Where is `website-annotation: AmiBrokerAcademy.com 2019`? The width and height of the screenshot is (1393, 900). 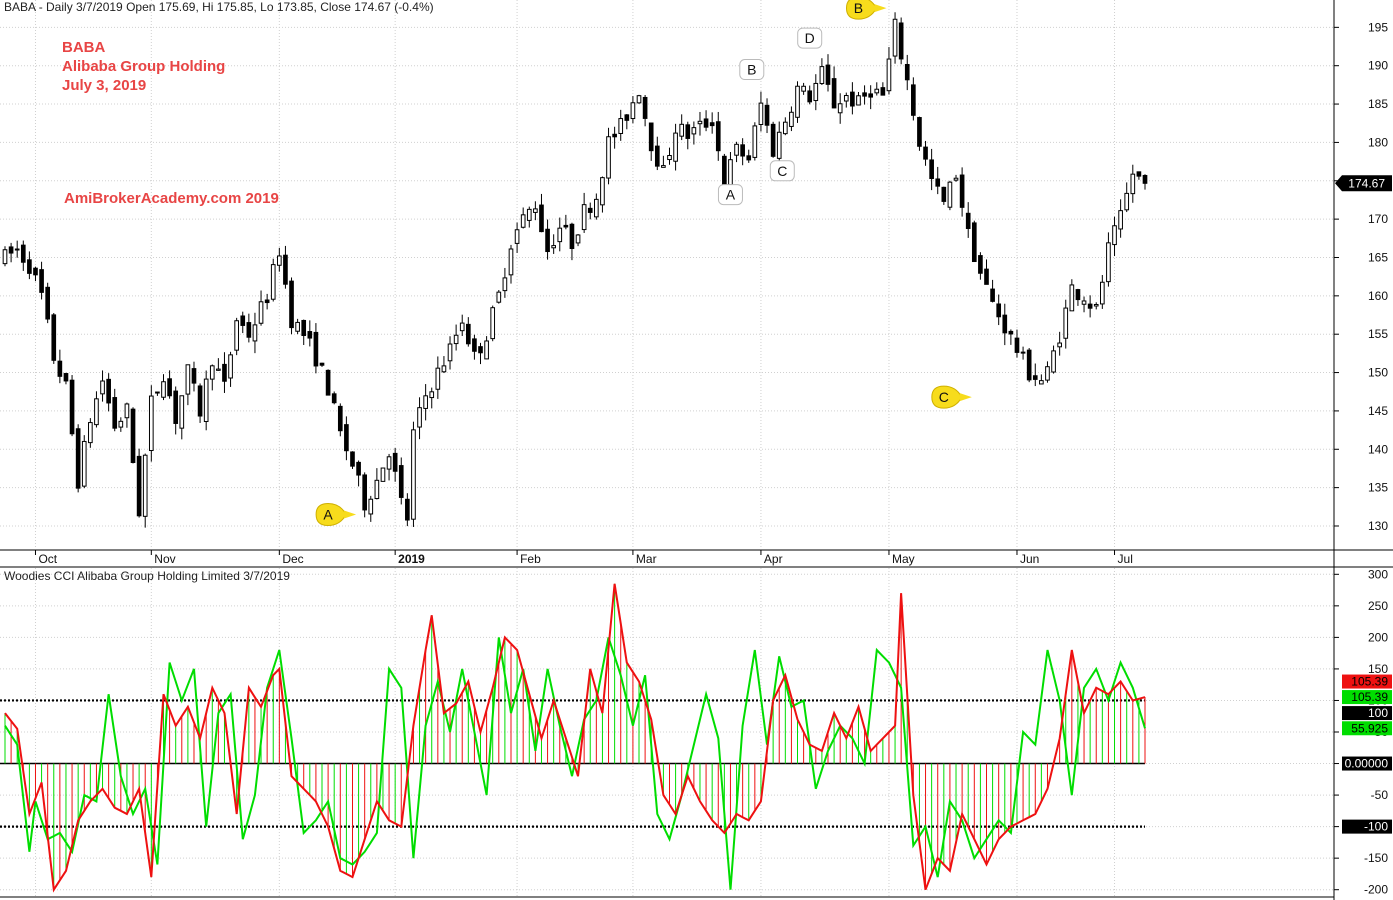
website-annotation: AmiBrokerAcademy.com 2019 is located at coordinates (171, 198).